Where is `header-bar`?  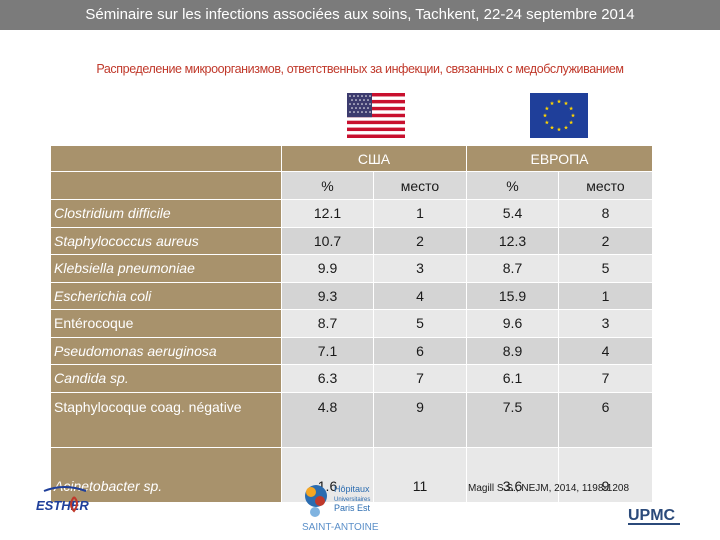 header-bar is located at coordinates (360, 15).